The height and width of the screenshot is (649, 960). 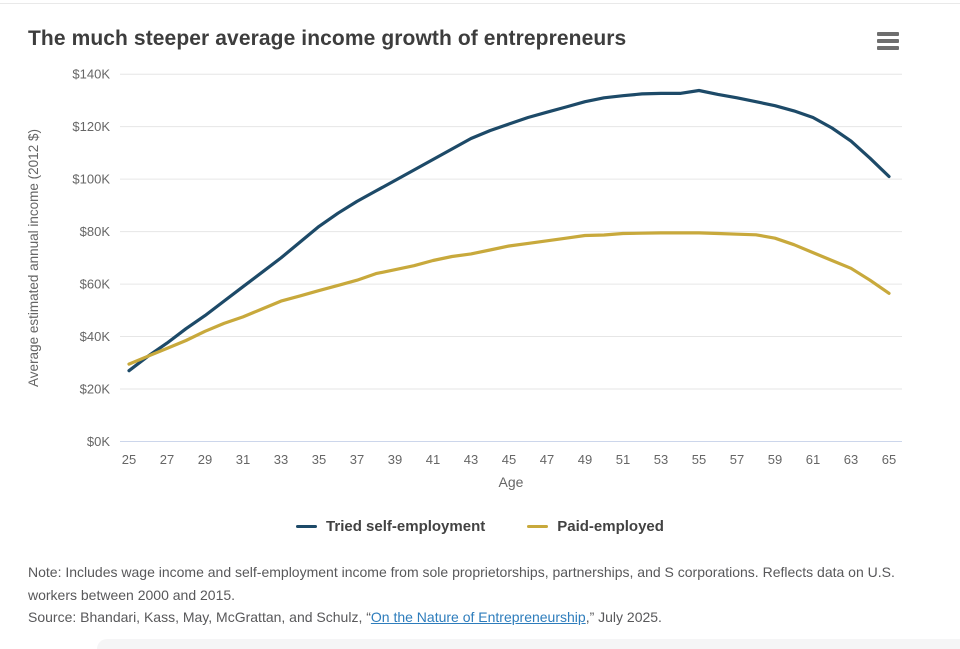 I want to click on legend-label: Tried self-employment, so click(x=406, y=526).